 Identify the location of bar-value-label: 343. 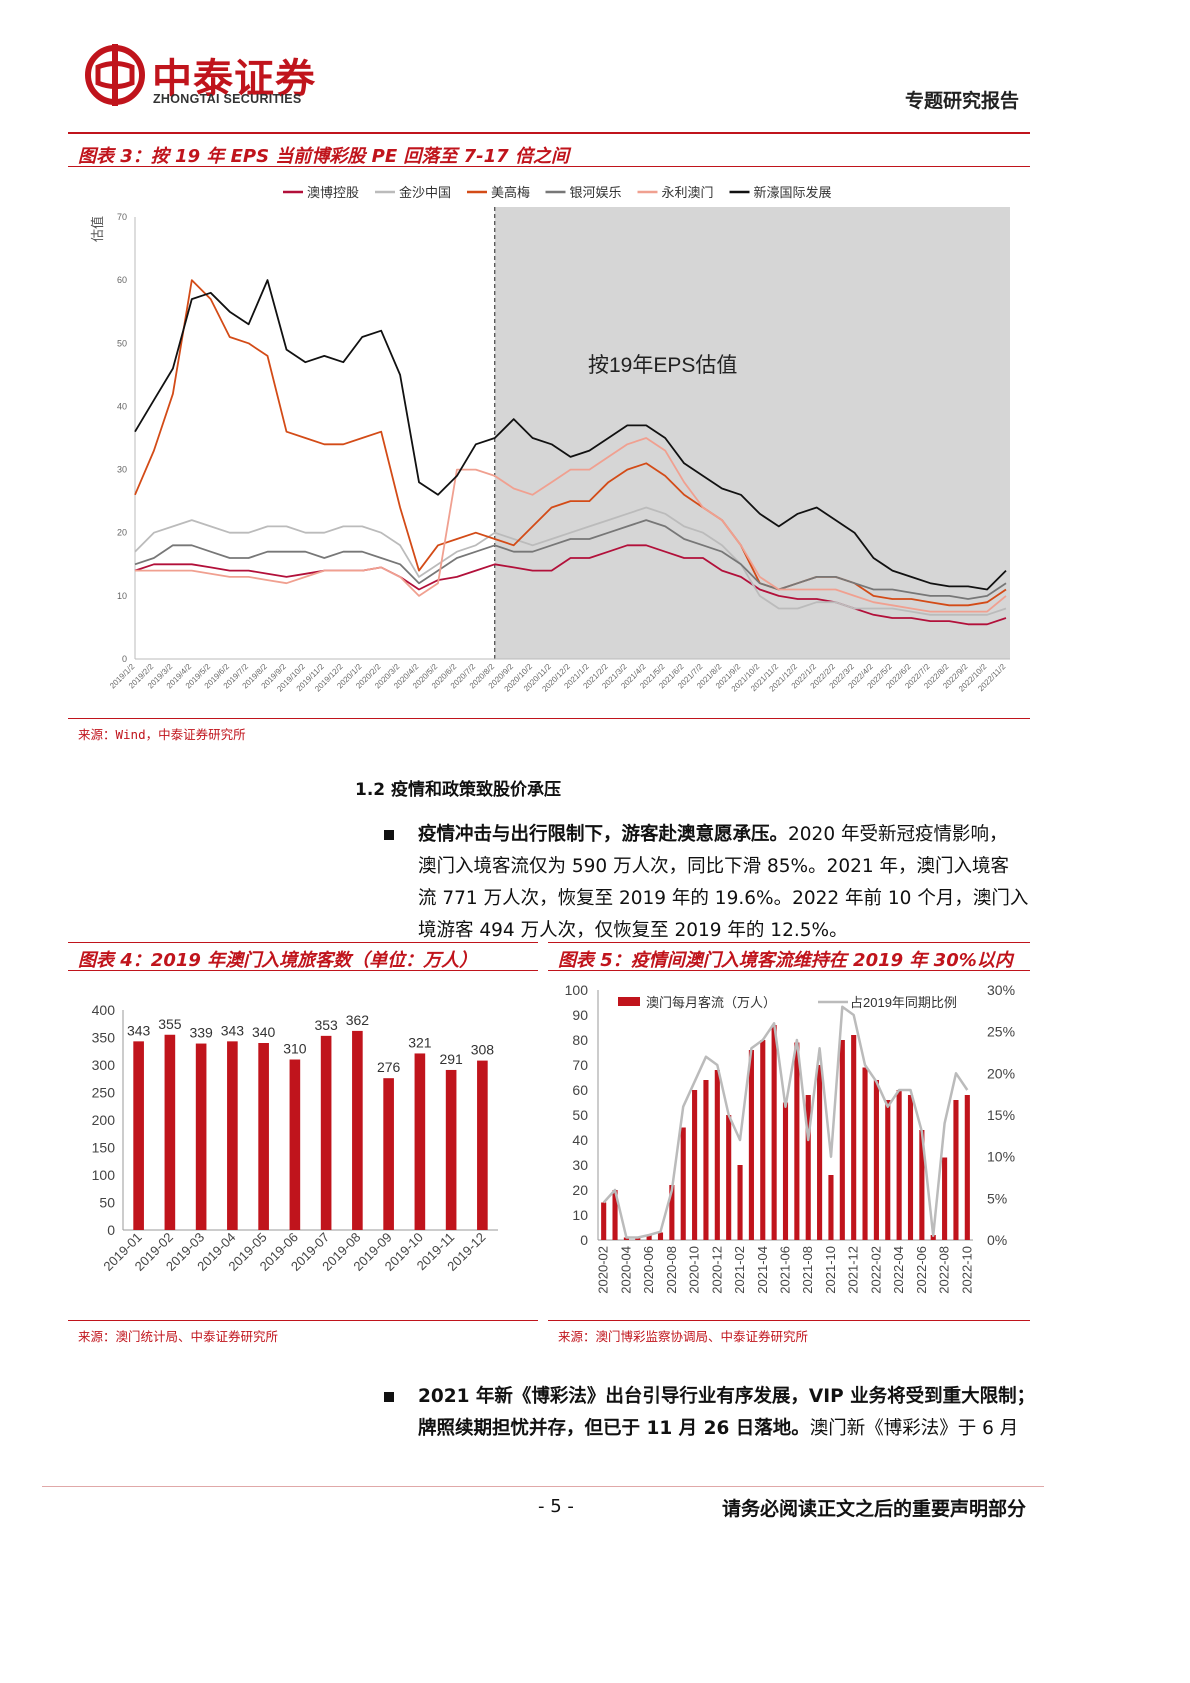
(233, 1030).